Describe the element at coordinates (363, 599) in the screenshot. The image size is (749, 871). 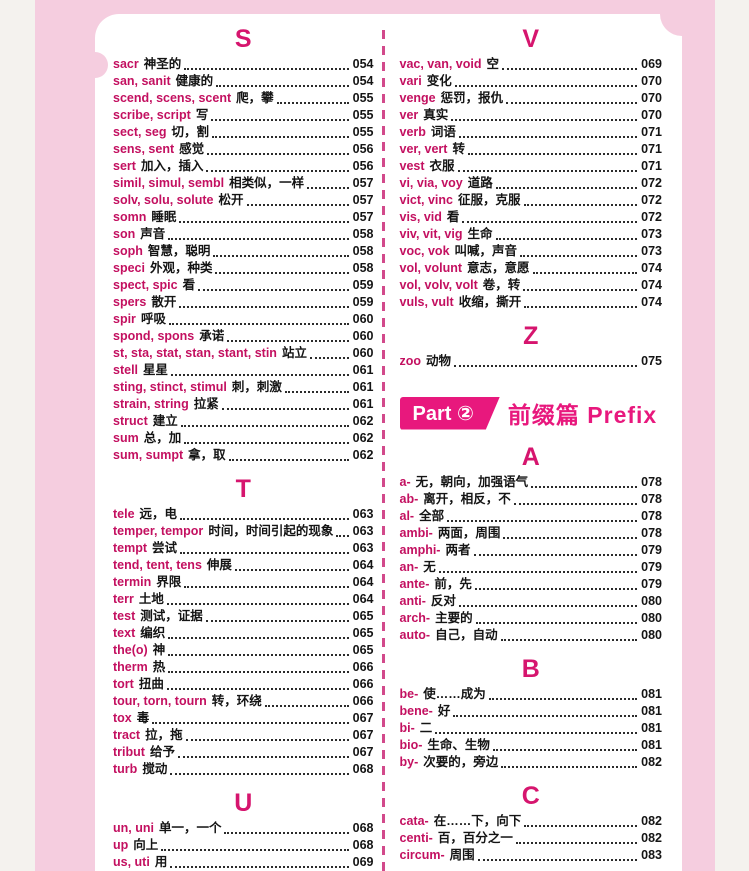
I see `toc-page-number: 064` at that location.